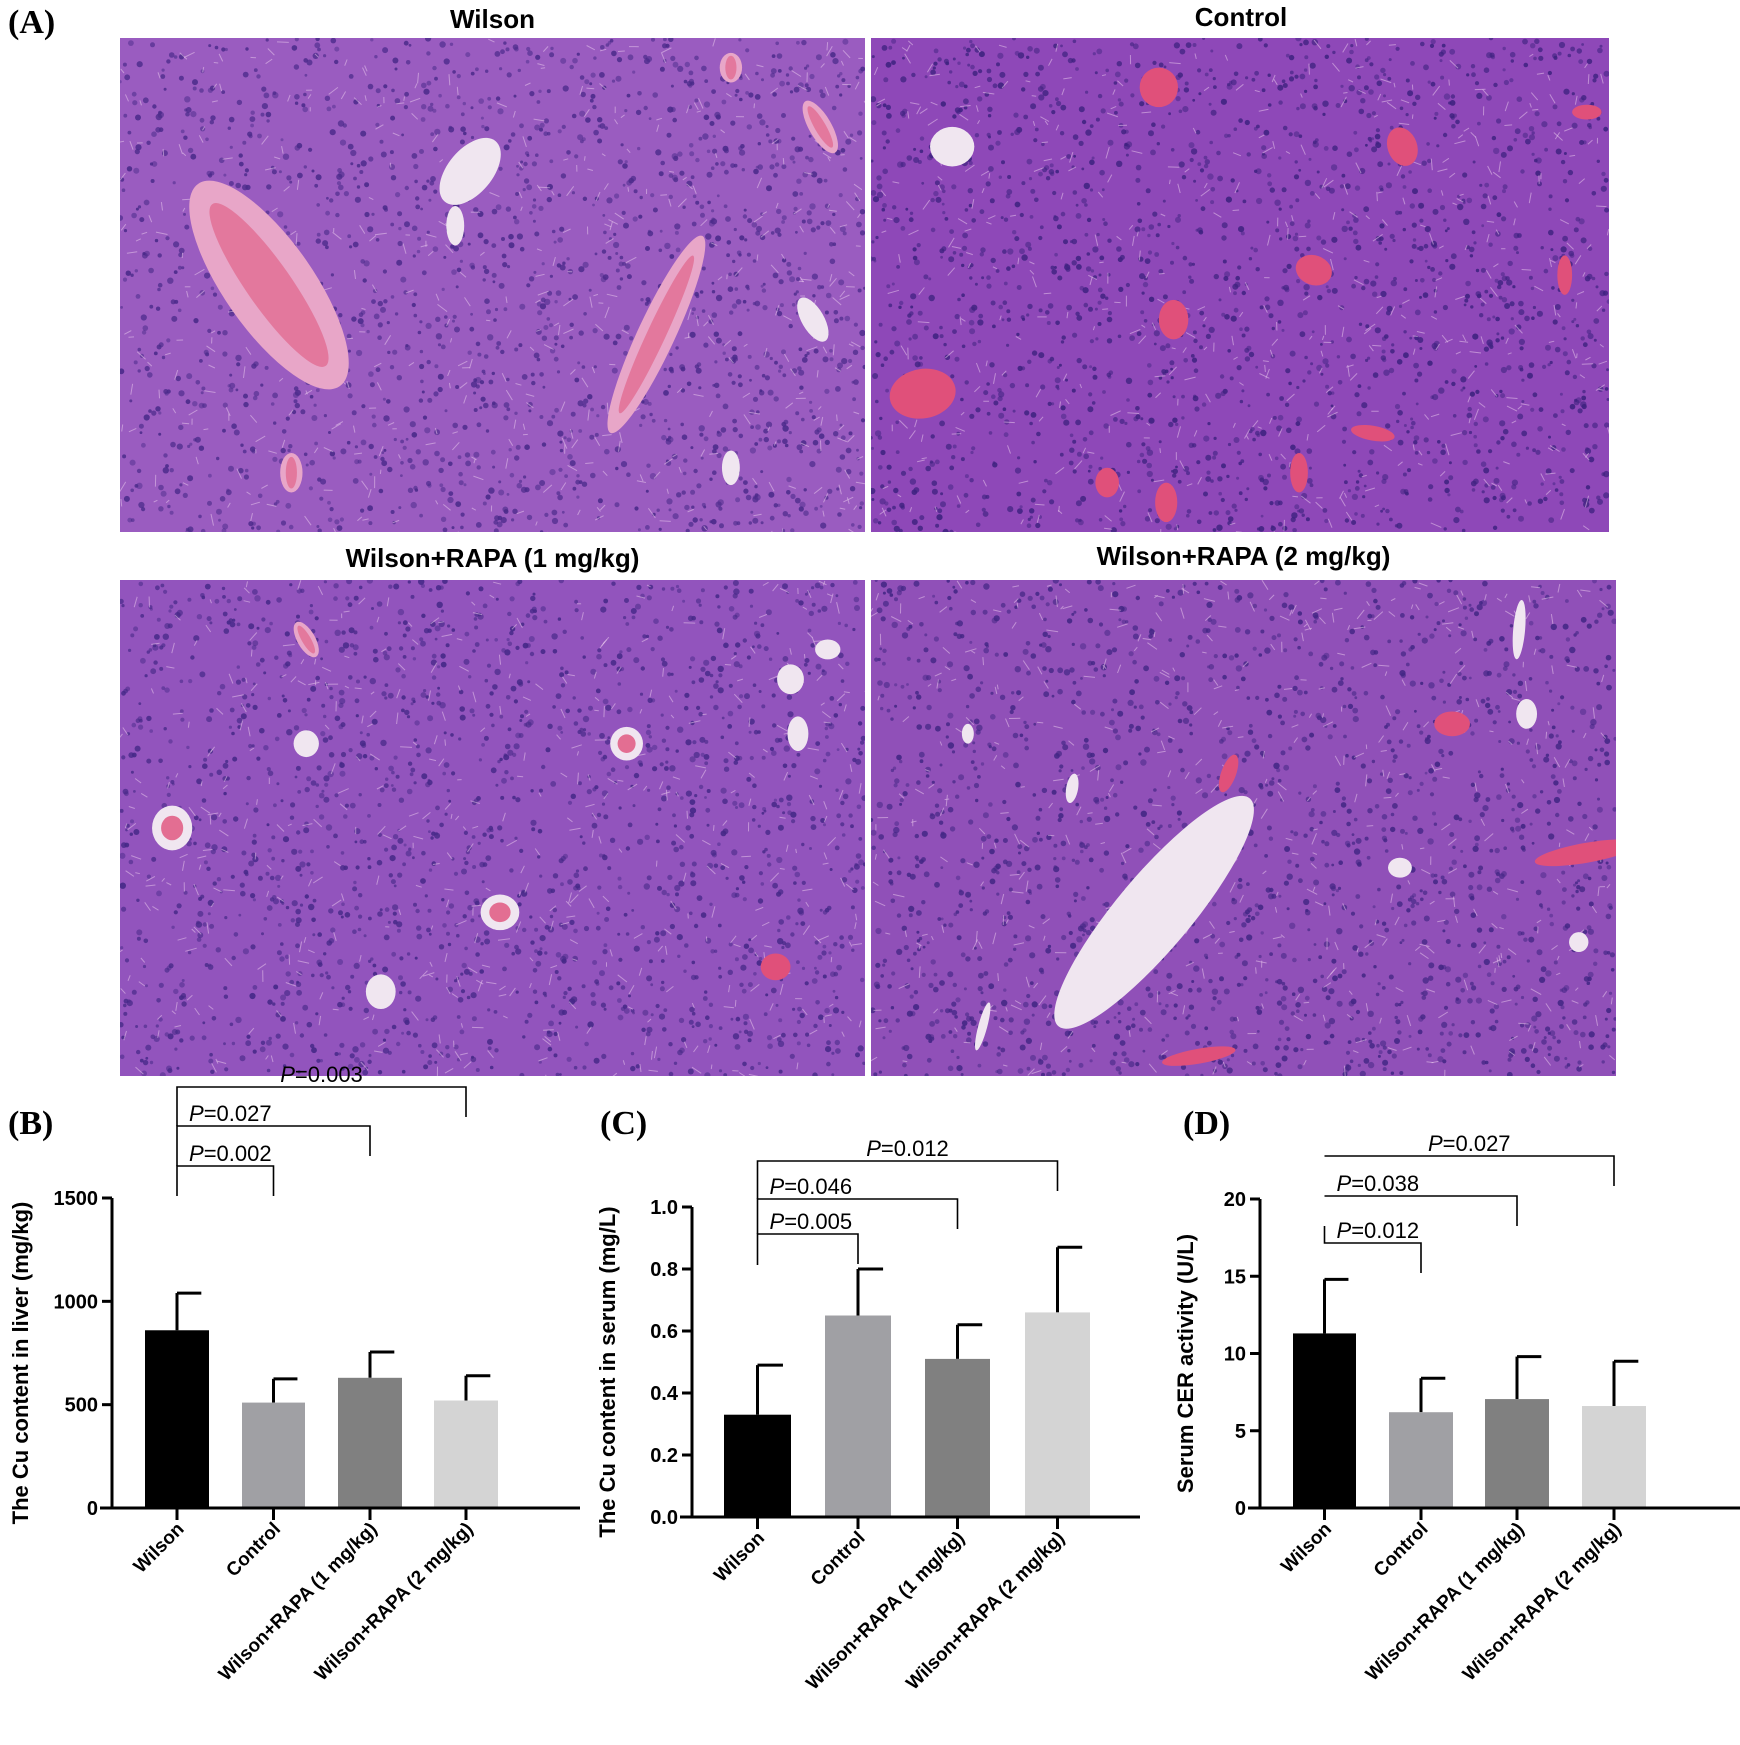 The width and height of the screenshot is (1740, 1745). Describe the element at coordinates (664, 1518) in the screenshot. I see `y-tick-label: 0.0` at that location.